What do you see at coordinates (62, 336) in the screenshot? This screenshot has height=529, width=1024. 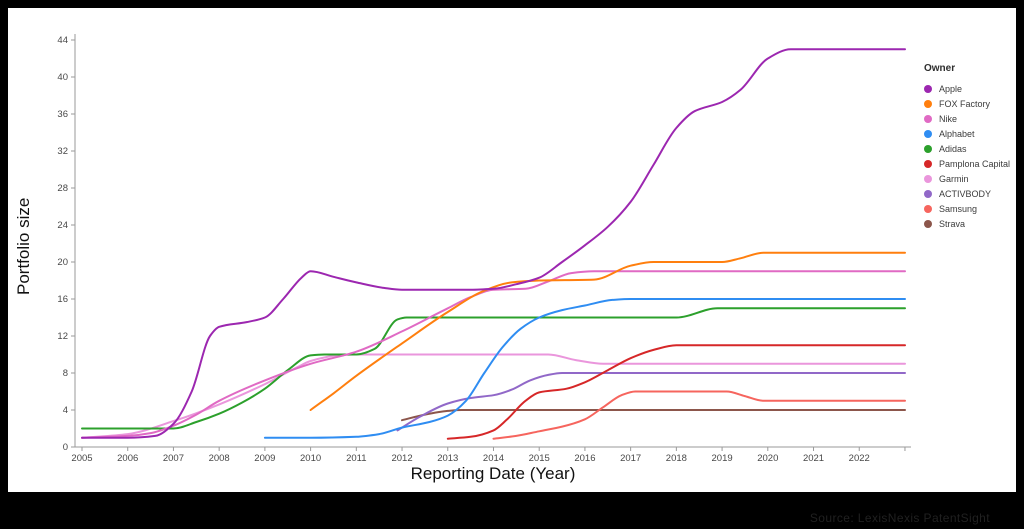 I see `y-tick-label: 12` at bounding box center [62, 336].